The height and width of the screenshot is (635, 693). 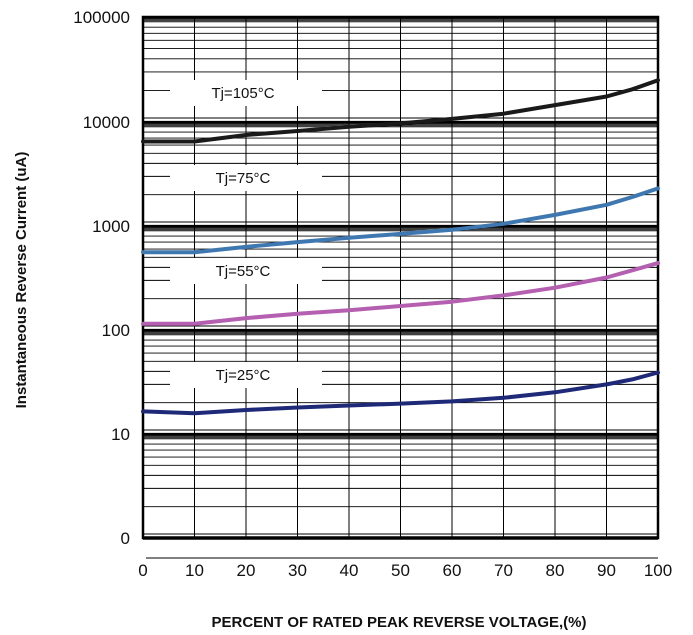 I want to click on series-label: Tj=25°C, so click(x=243, y=375).